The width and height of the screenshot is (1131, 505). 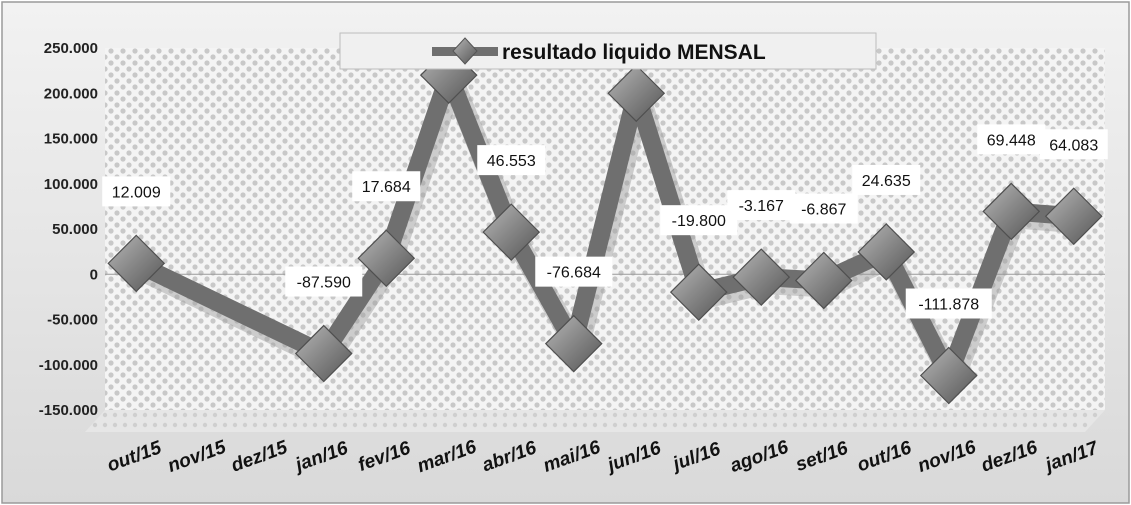 I want to click on data-label-text: -6.867, so click(x=823, y=209).